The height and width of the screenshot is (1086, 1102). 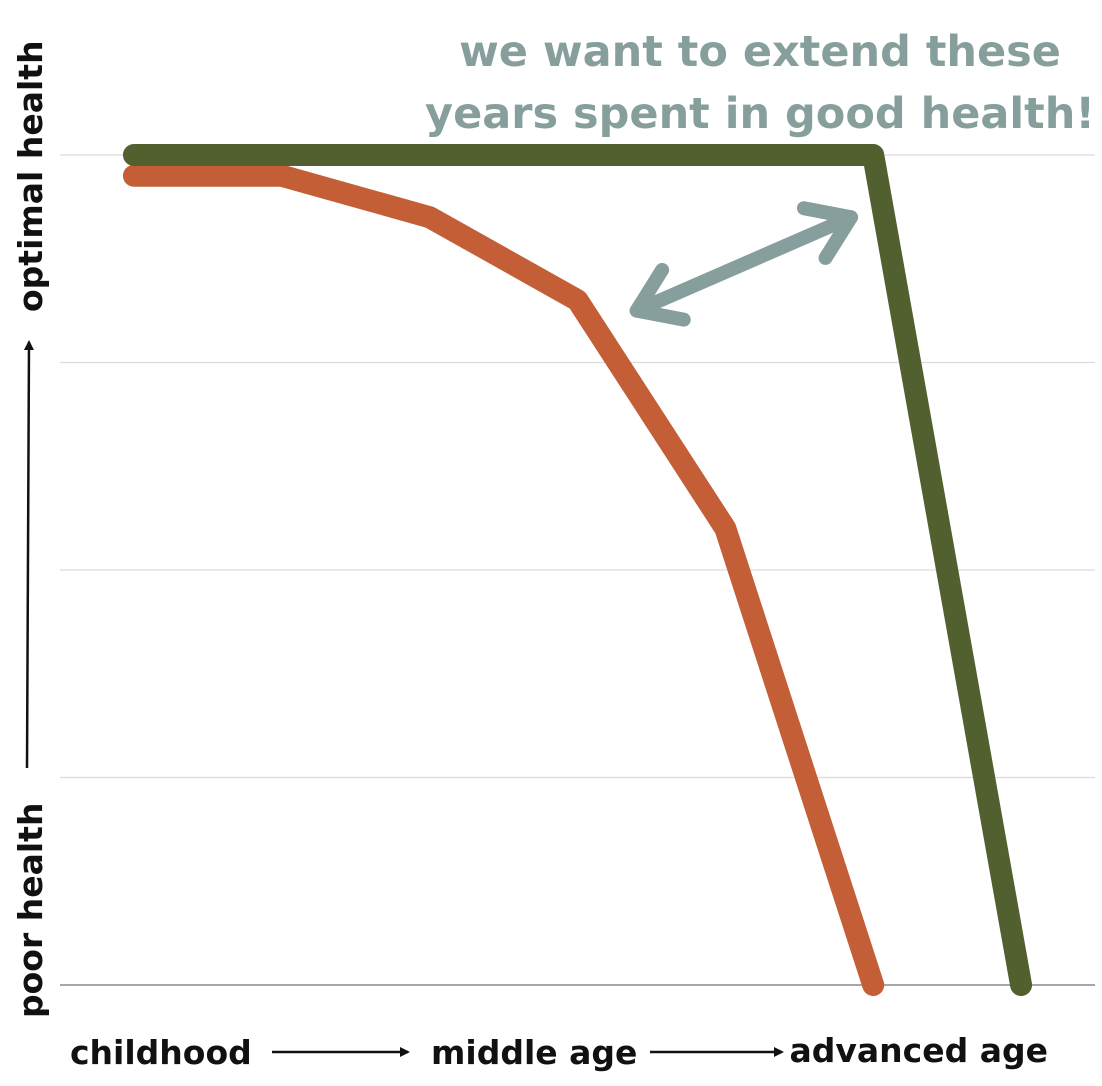 What do you see at coordinates (28, 554) in the screenshot?
I see `y-axis-arrow` at bounding box center [28, 554].